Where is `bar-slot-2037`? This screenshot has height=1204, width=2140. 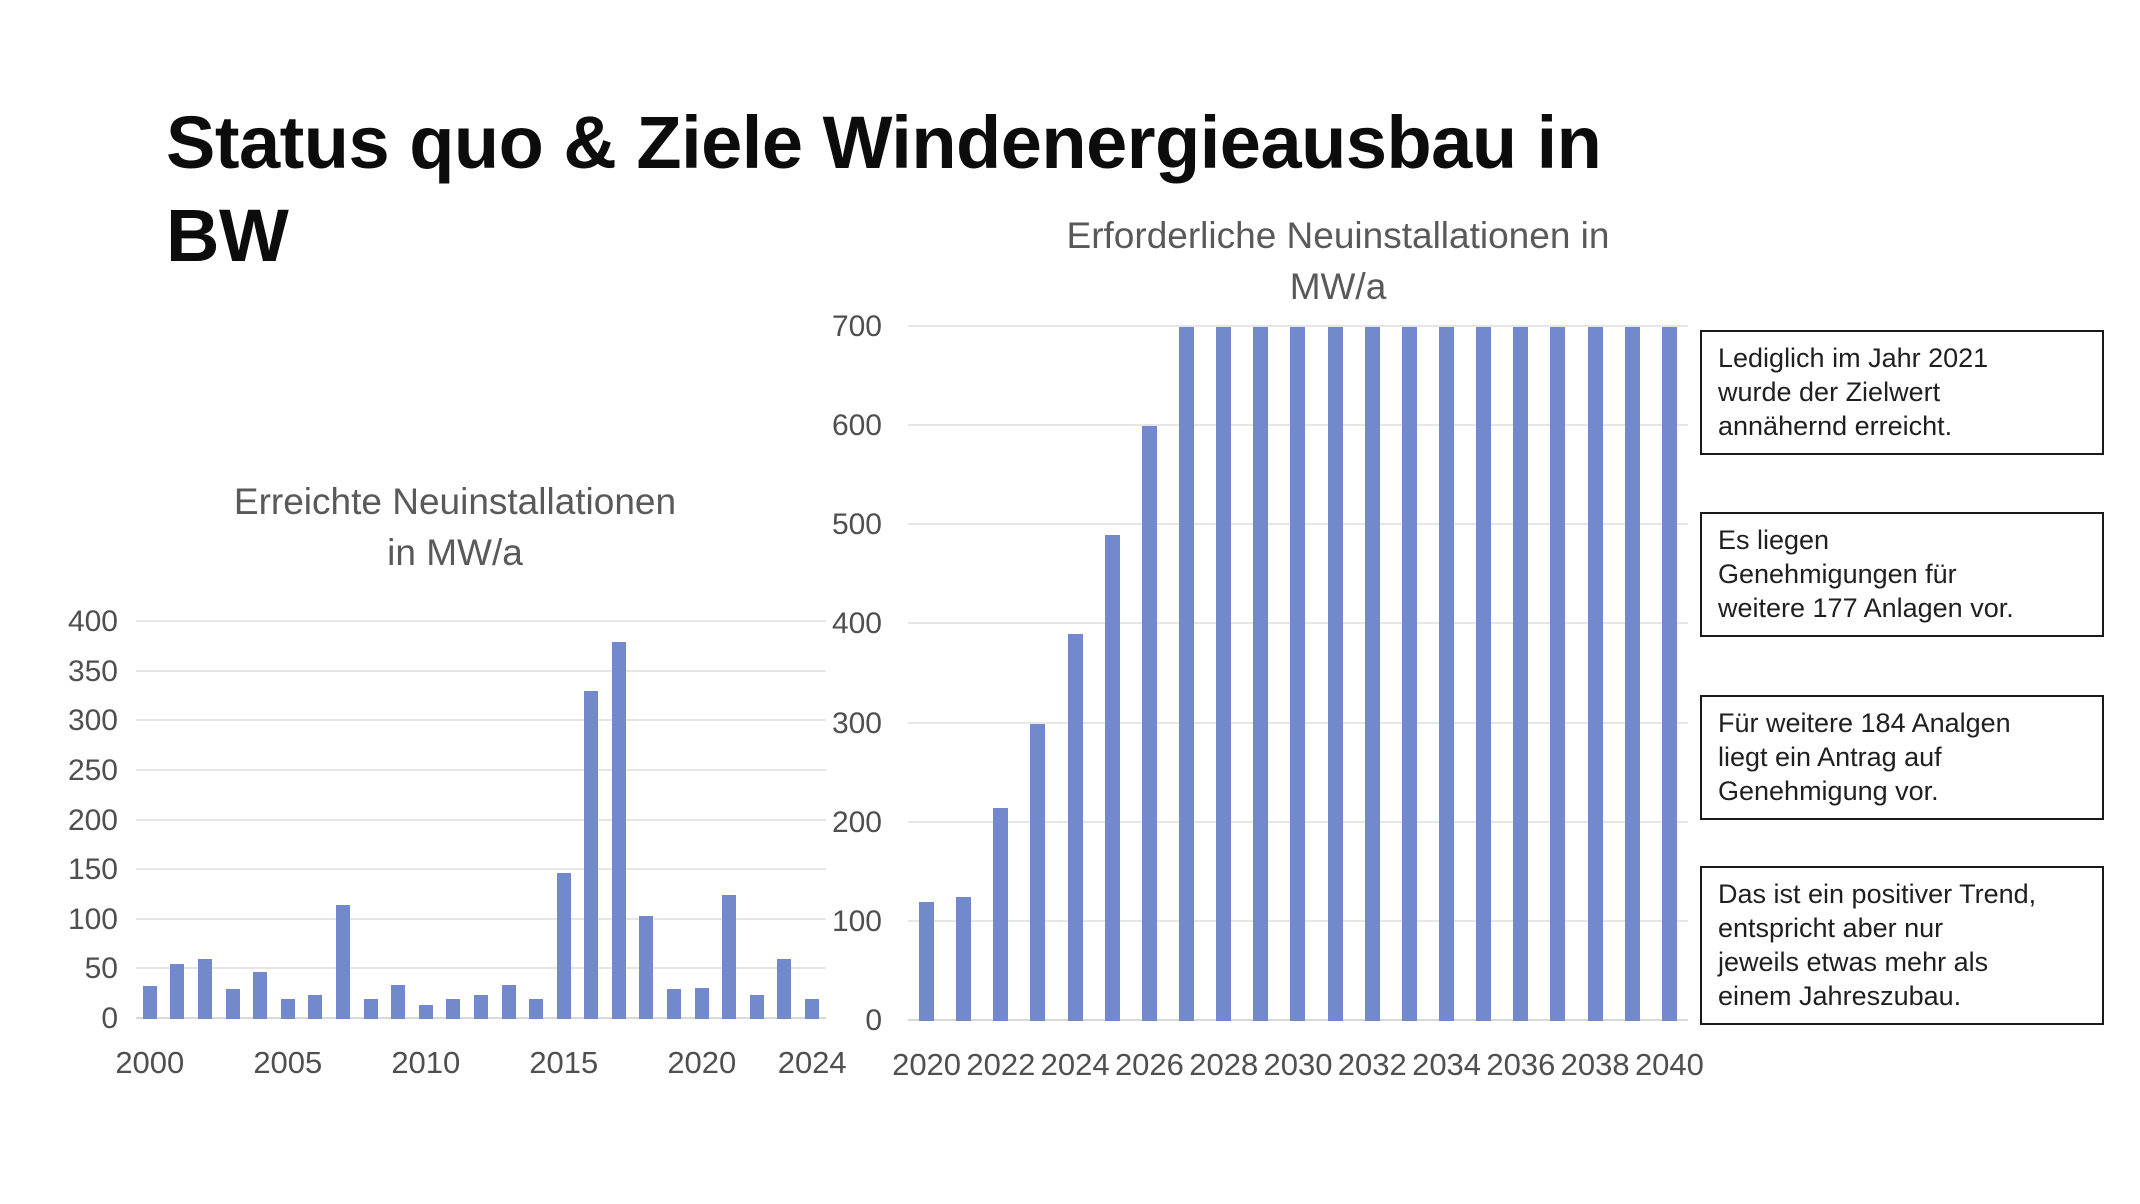
bar-slot-2037 is located at coordinates (1557, 674).